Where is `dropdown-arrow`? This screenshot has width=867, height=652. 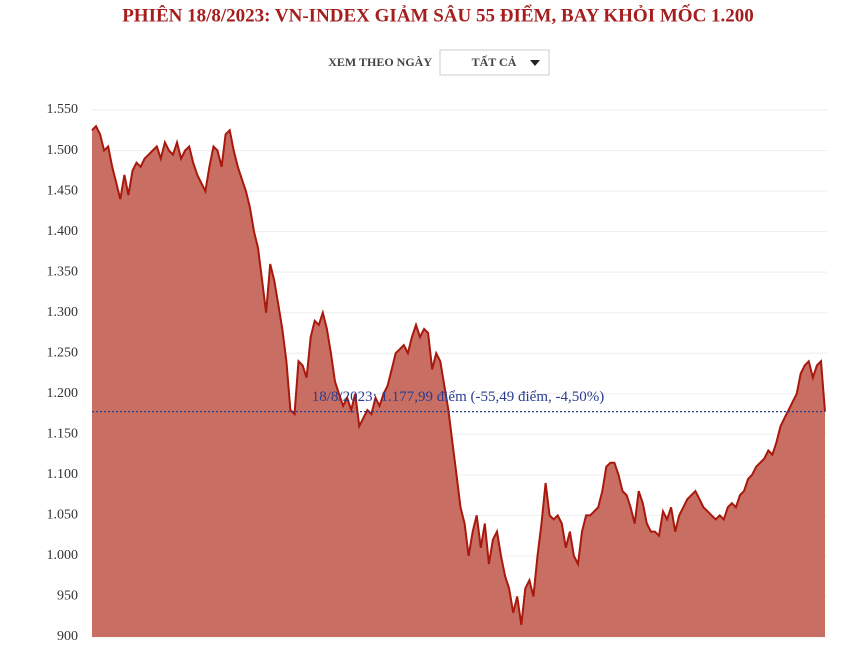
dropdown-arrow is located at coordinates (535, 63).